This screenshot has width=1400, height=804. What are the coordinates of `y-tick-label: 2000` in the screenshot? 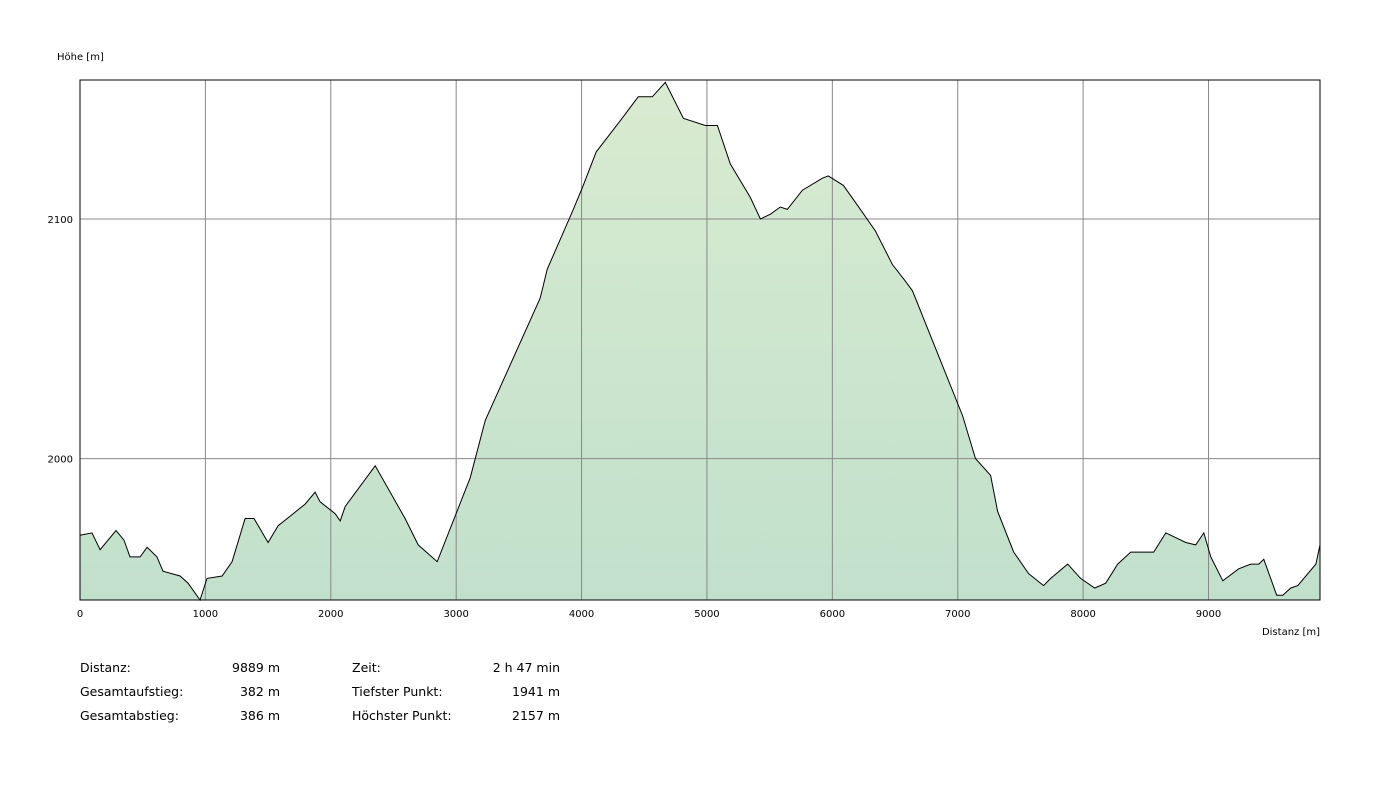 It's located at (60, 460).